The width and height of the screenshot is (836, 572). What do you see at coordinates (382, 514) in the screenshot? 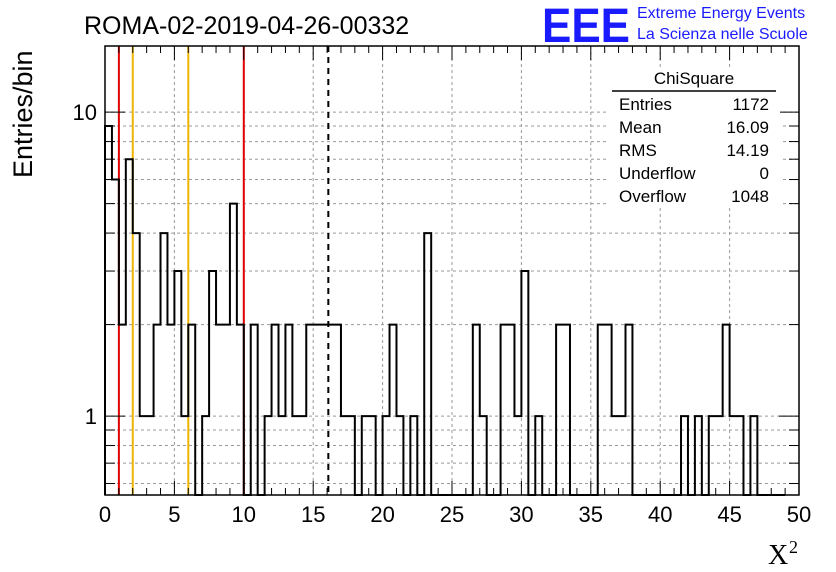
I see `x-tick-label: 20` at bounding box center [382, 514].